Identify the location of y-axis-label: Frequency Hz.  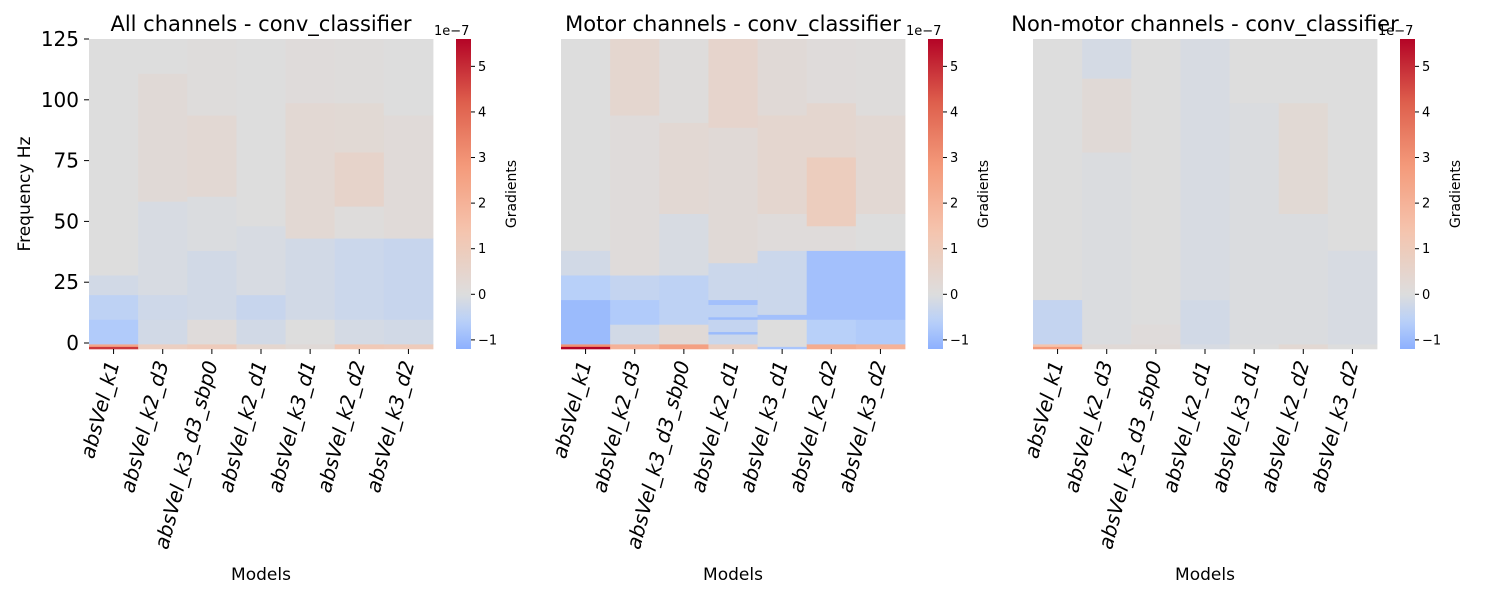
(25, 193).